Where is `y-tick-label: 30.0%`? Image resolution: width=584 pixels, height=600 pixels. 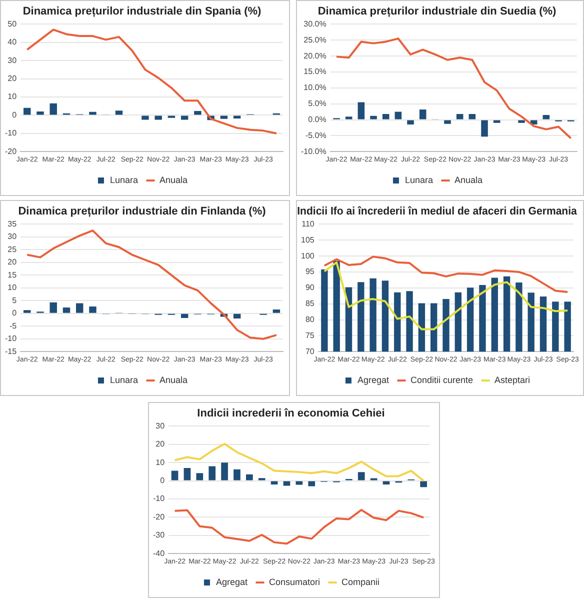
y-tick-label: 30.0% is located at coordinates (315, 23).